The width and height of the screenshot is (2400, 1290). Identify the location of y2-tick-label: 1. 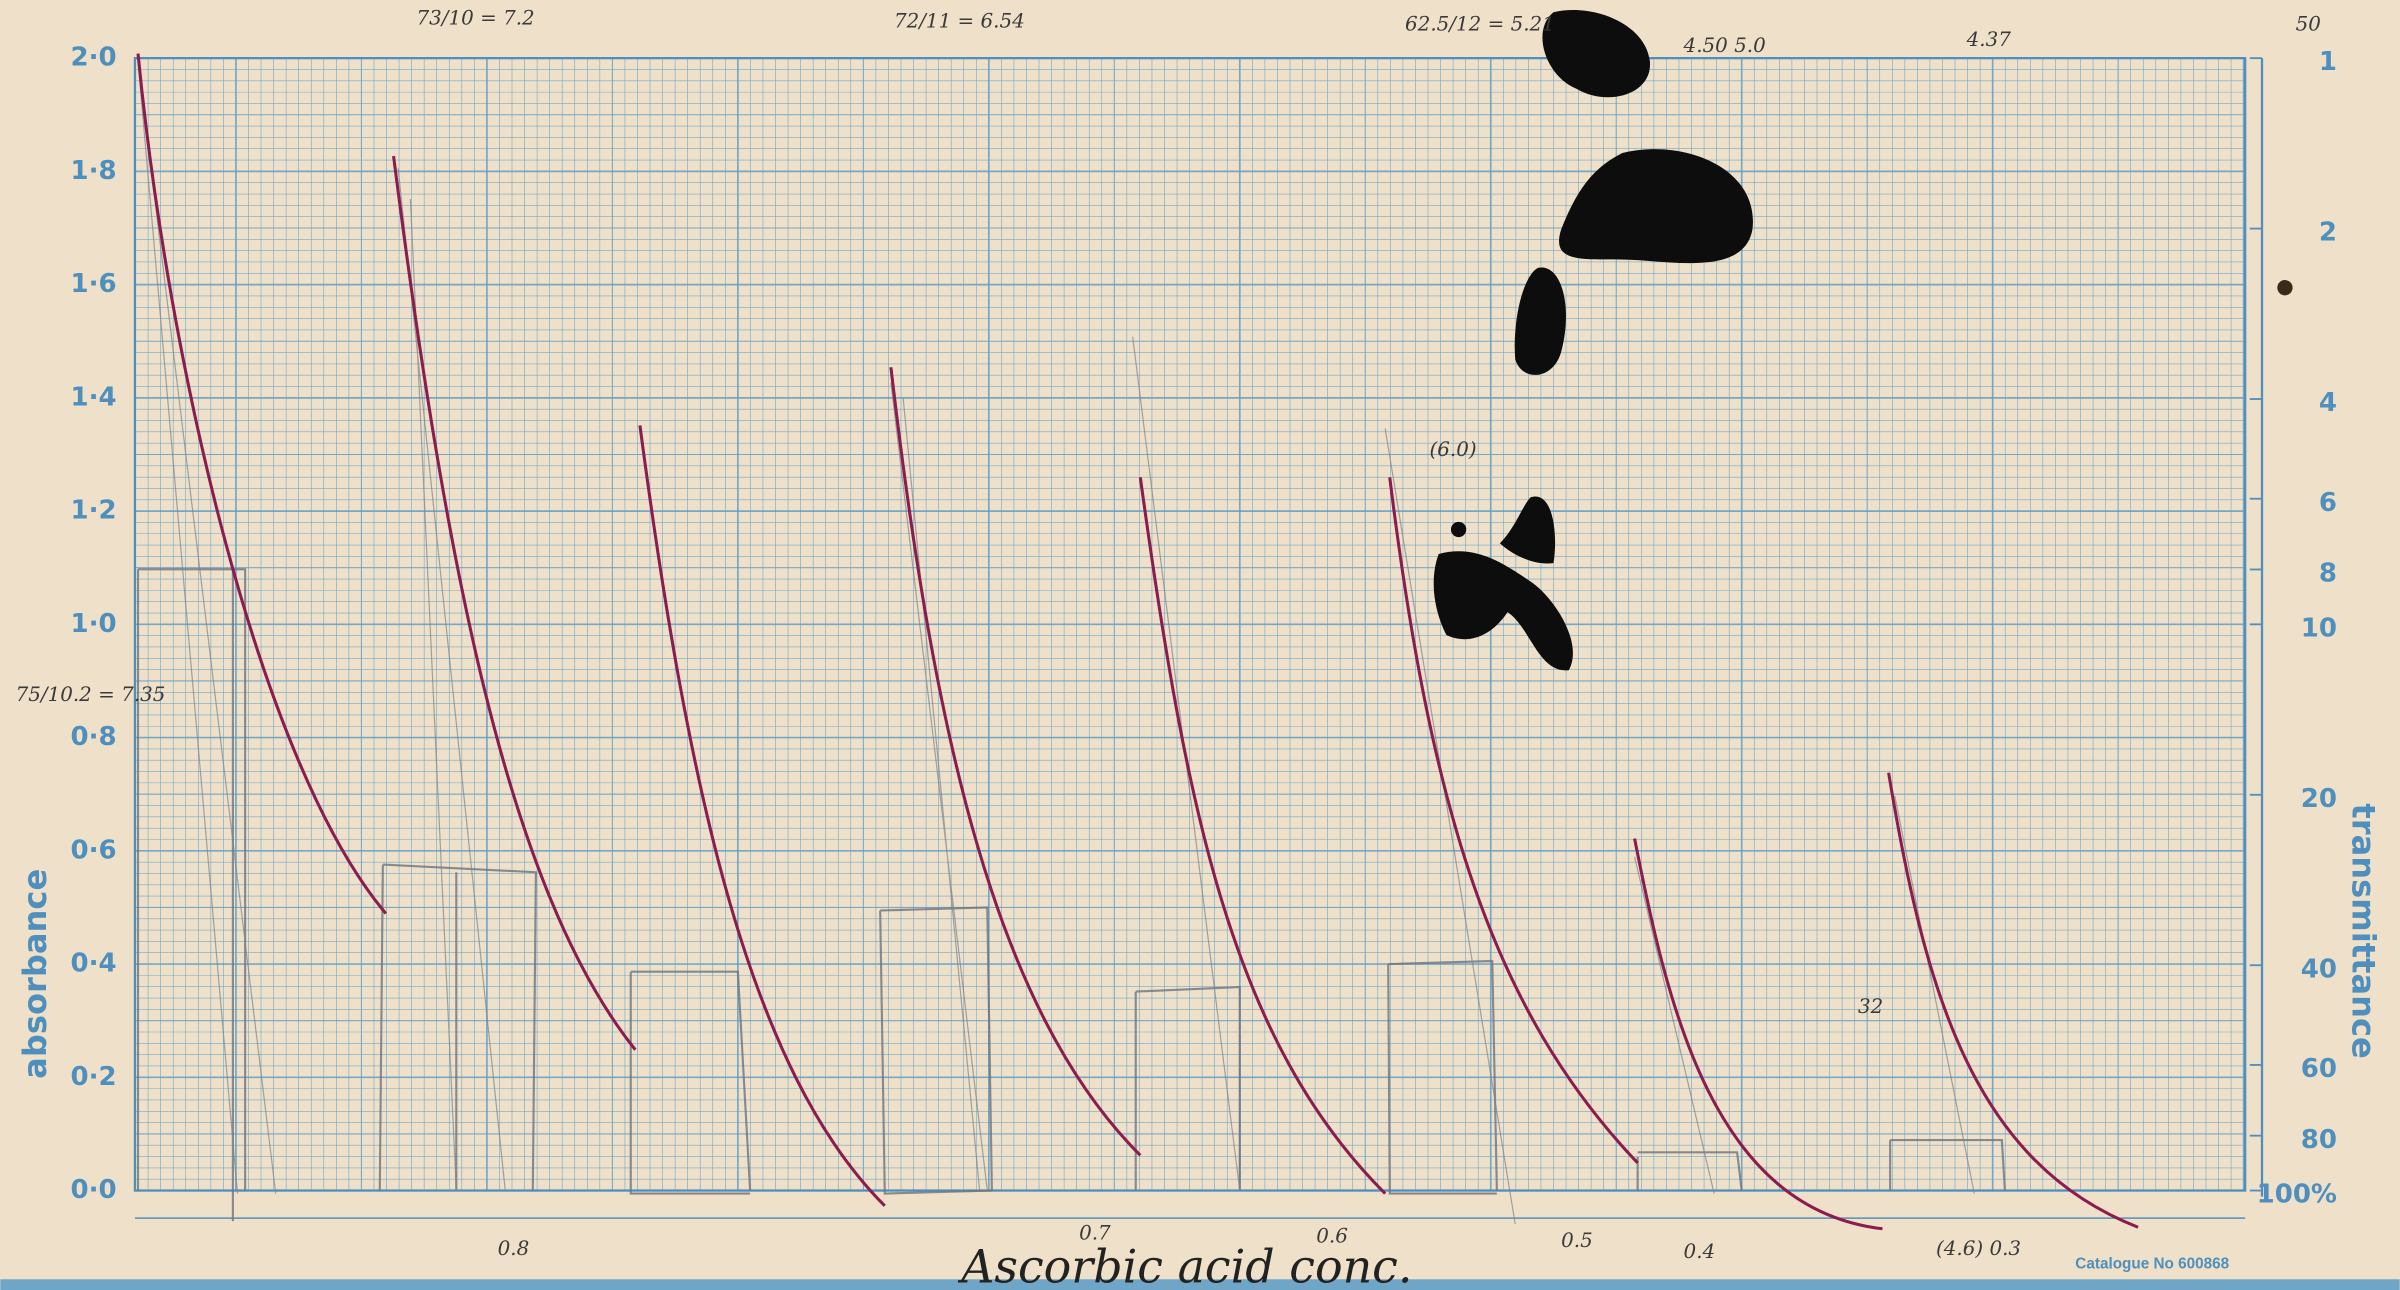
(2328, 62).